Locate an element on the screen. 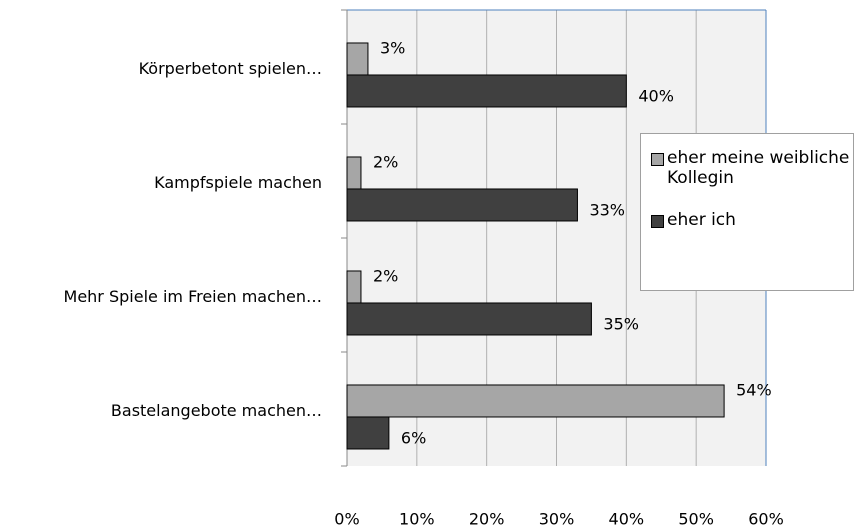 The image size is (856, 530). y-tick-label: Kampfspiele machen is located at coordinates (238, 182).